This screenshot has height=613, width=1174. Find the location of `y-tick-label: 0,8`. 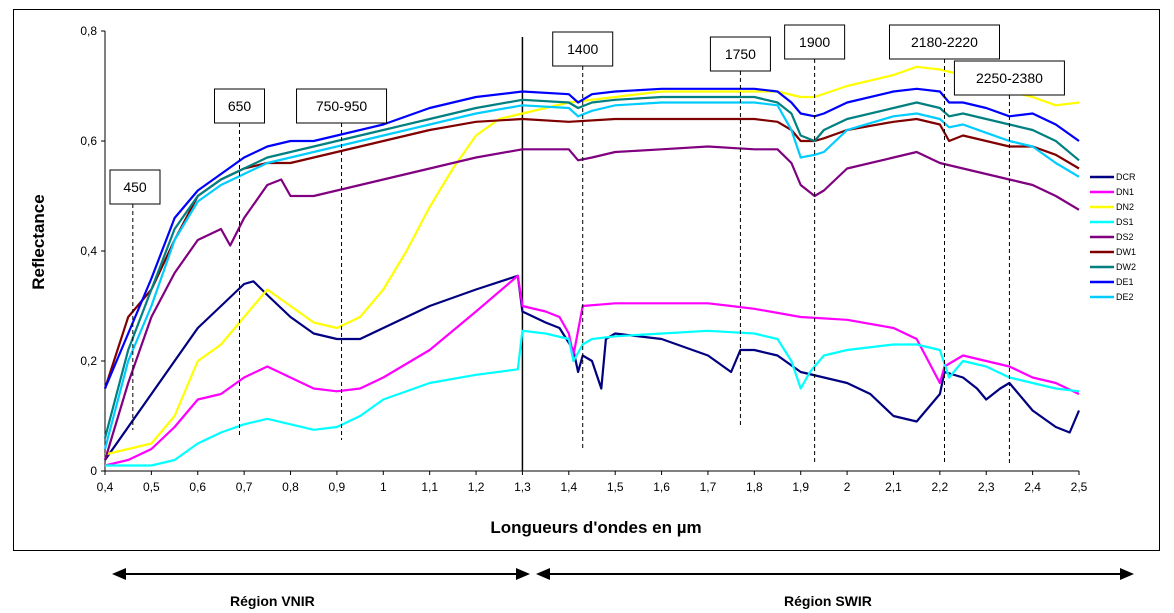

y-tick-label: 0,8 is located at coordinates (88, 31).